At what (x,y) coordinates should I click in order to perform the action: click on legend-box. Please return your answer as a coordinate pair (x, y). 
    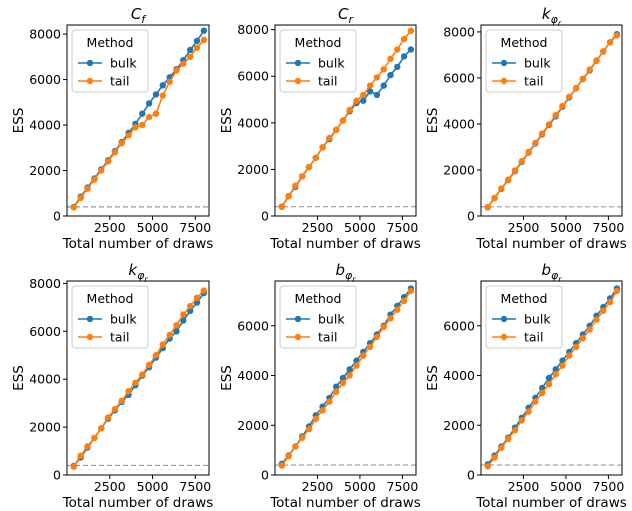
    Looking at the image, I should click on (110, 61).